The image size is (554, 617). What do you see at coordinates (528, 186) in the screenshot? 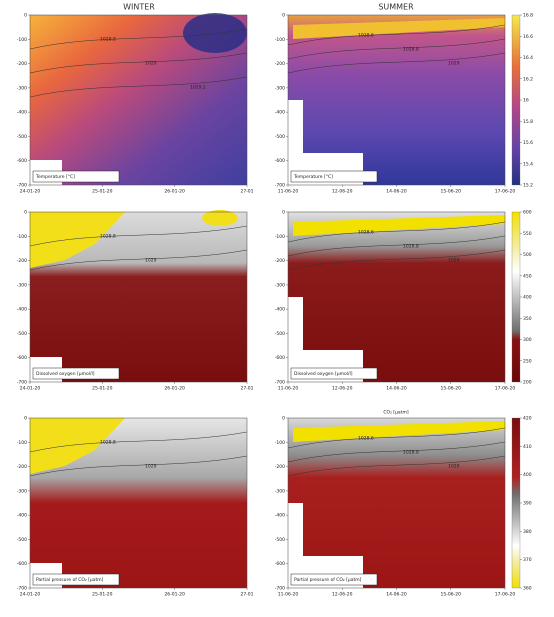
I see `colorbar-tick-label: 15.2` at bounding box center [528, 186].